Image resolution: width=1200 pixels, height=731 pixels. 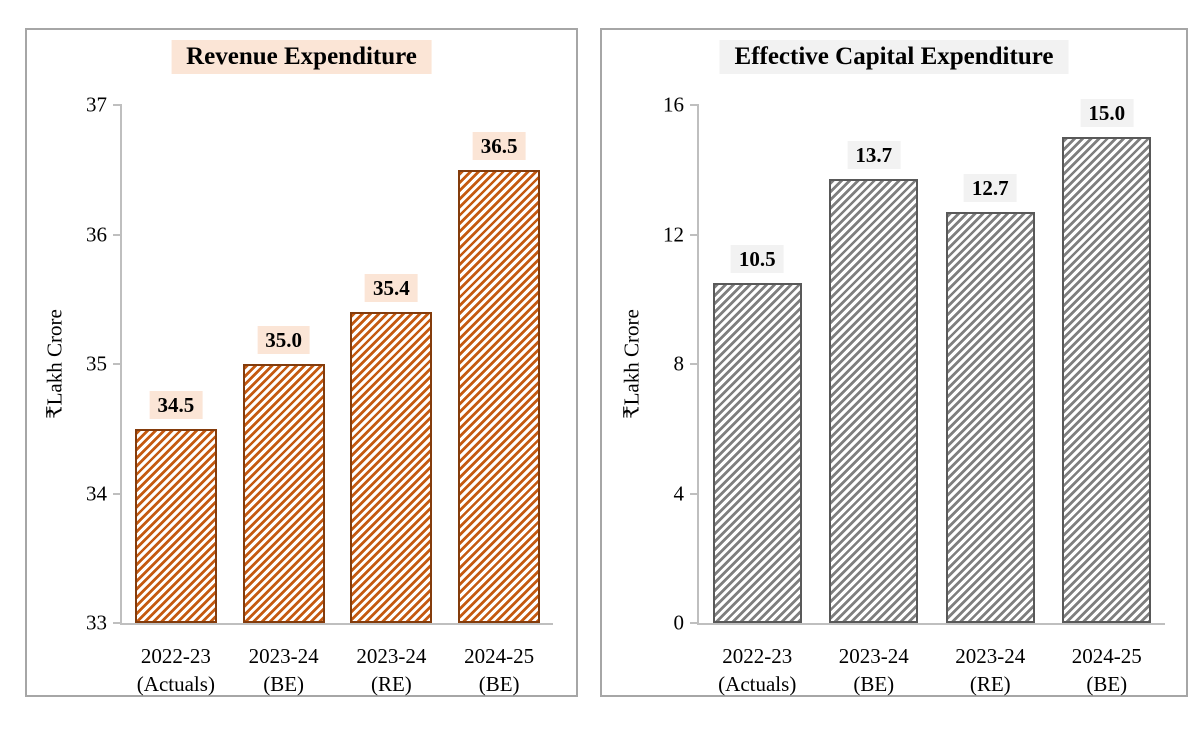 I want to click on bar-value-label: 35.4, so click(x=391, y=287).